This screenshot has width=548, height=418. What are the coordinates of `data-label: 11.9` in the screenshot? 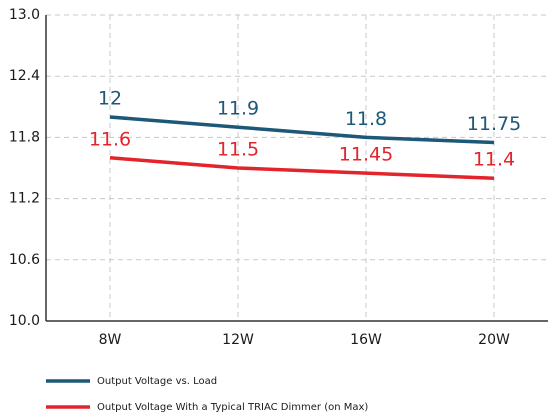 It's located at (238, 109).